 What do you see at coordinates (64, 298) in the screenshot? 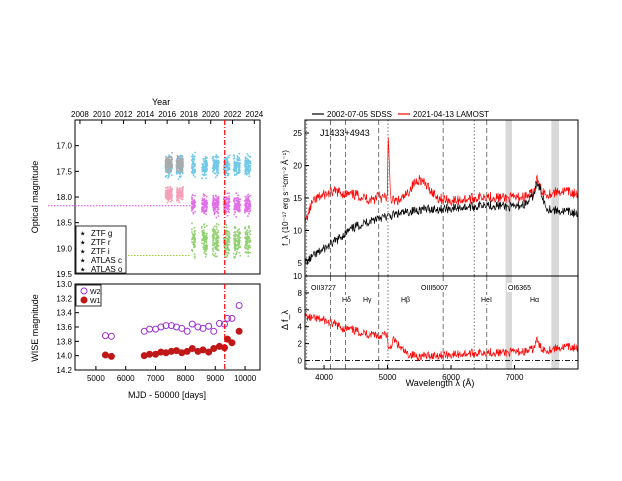
I see `y-tick-label: 13.2` at bounding box center [64, 298].